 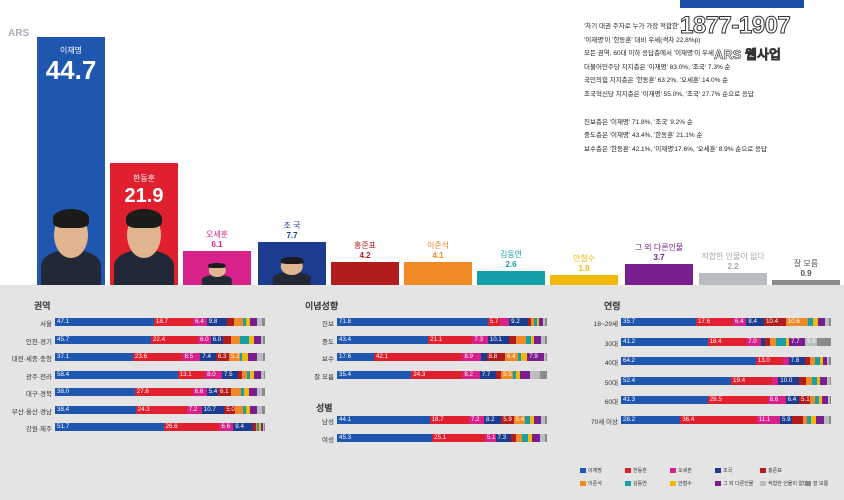 What do you see at coordinates (726, 419) in the screenshot?
I see `stacked-bar: 28.2 36.4 11.1 5.9` at bounding box center [726, 419].